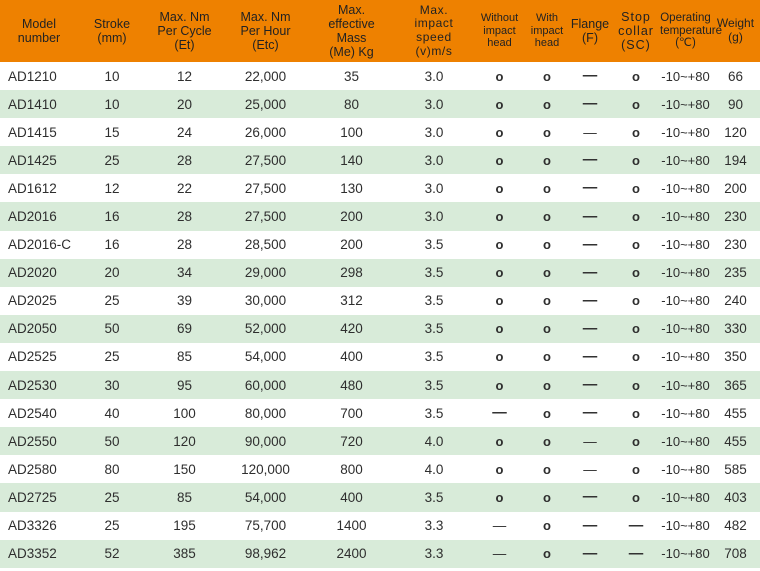 Image resolution: width=760 pixels, height=571 pixels. What do you see at coordinates (265, 272) in the screenshot?
I see `cell-etc: 29,000` at bounding box center [265, 272].